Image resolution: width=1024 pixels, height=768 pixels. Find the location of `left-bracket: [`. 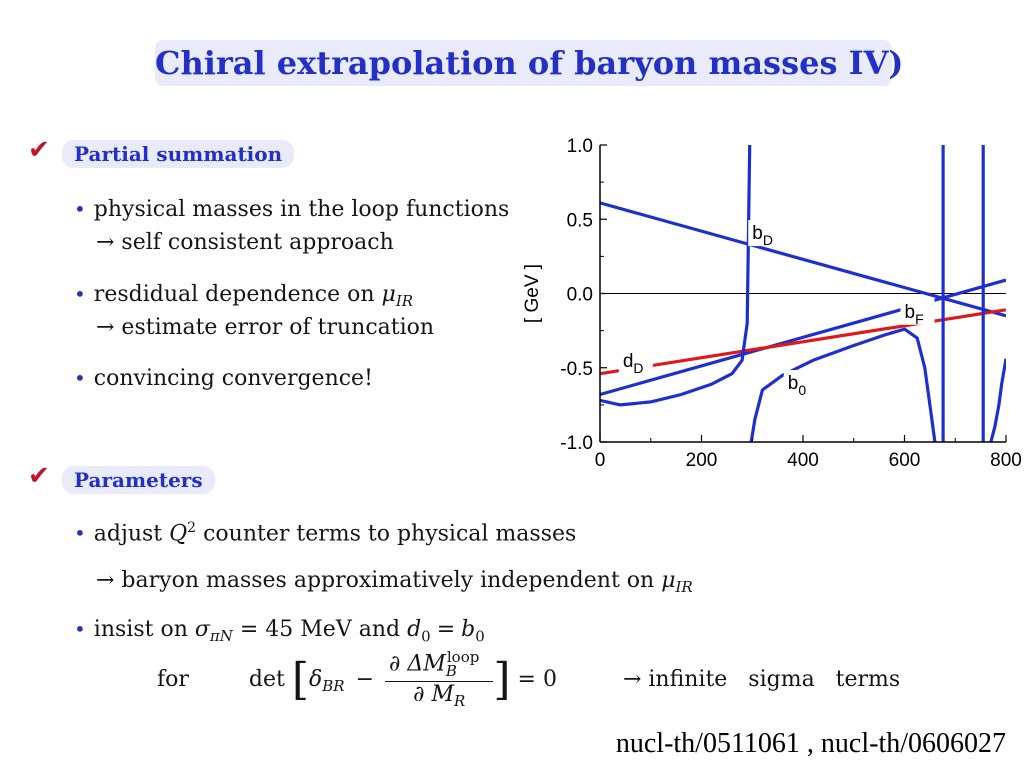

left-bracket: [ is located at coordinates (300, 680).